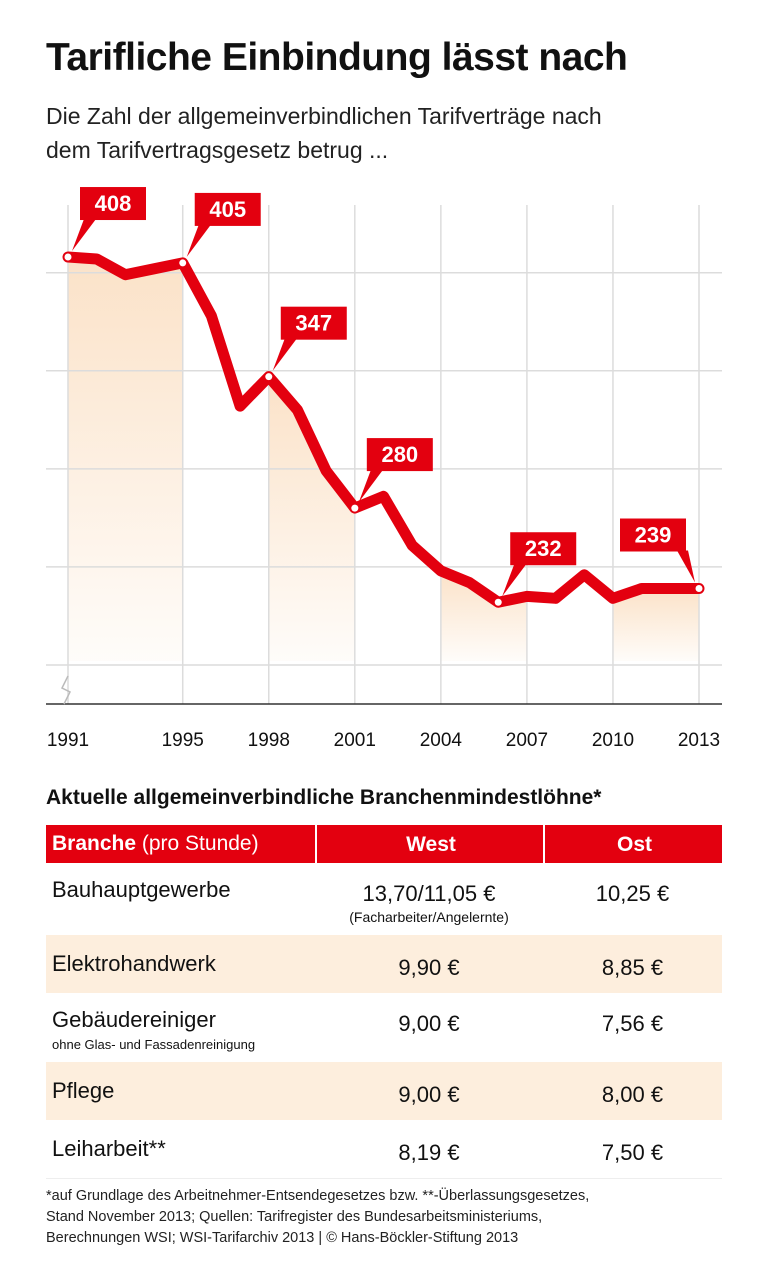 This screenshot has width=768, height=1281. I want to click on row-name: Gebäudereiniger, so click(134, 1019).